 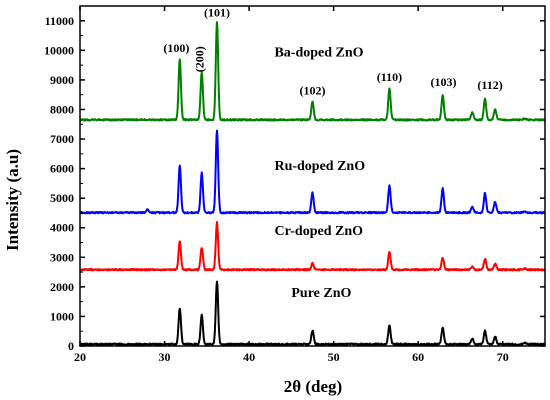 What do you see at coordinates (80, 357) in the screenshot?
I see `x-tick-label-20: 20` at bounding box center [80, 357].